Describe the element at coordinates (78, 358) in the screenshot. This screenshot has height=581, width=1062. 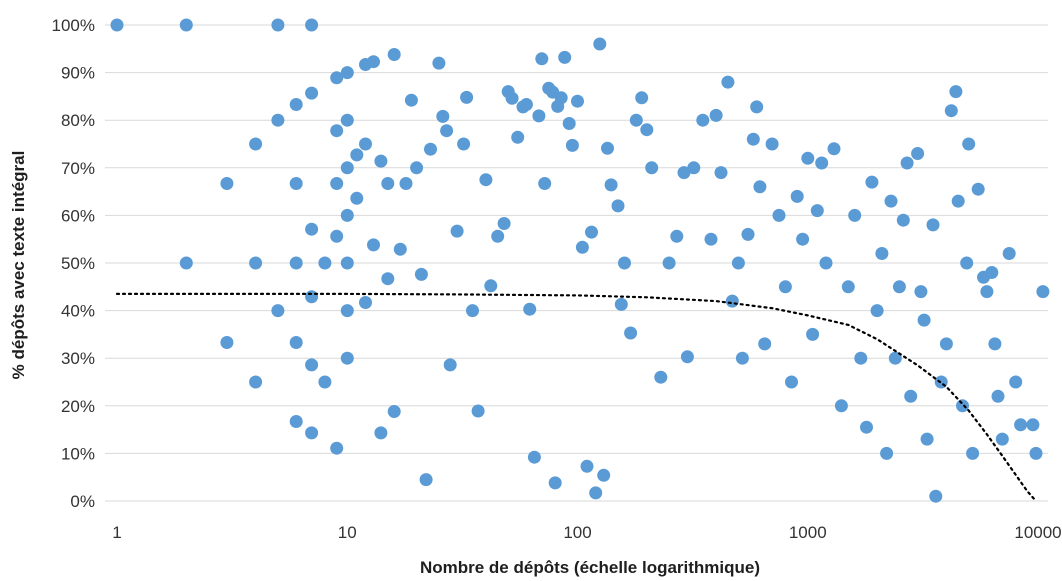
I see `y-tick-label: 30%` at that location.